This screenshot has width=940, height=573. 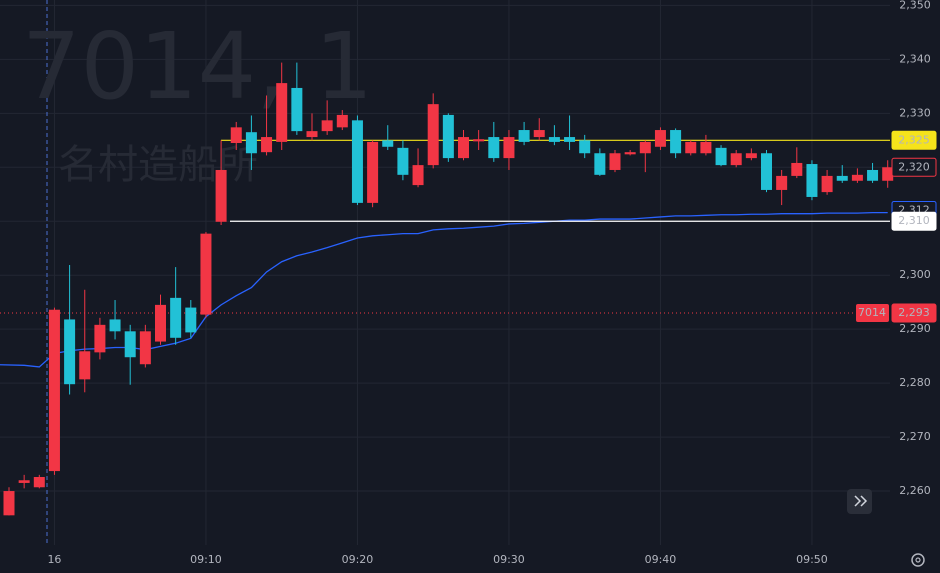 I want to click on price-tag-label: 2,293, so click(x=914, y=312).